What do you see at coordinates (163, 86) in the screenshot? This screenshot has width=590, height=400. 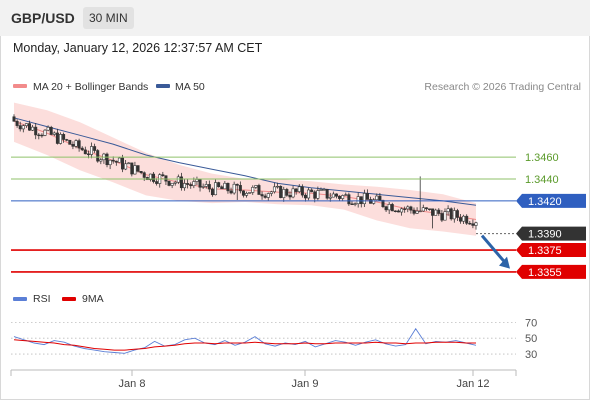 I see `legend-swatch-ma50` at bounding box center [163, 86].